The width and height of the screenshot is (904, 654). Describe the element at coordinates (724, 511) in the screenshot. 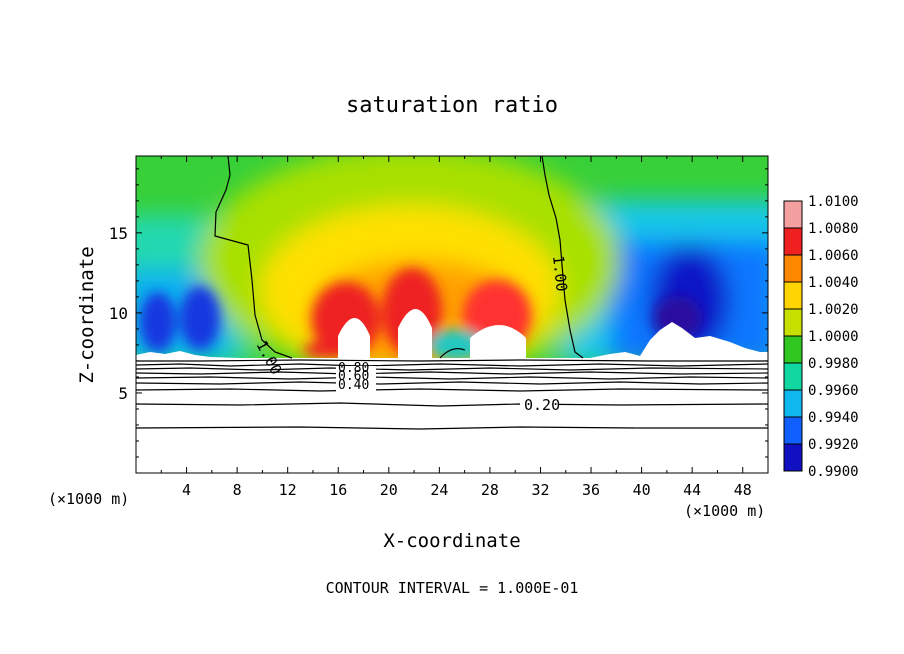

I see `x-axis-unit-right: (×1000 m)` at that location.